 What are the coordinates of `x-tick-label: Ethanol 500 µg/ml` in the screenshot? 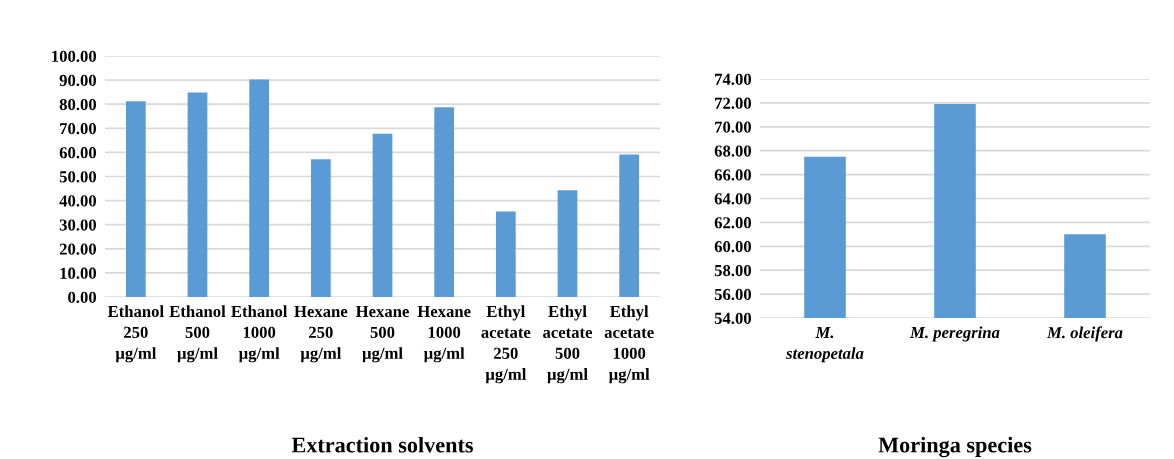 It's located at (197, 334).